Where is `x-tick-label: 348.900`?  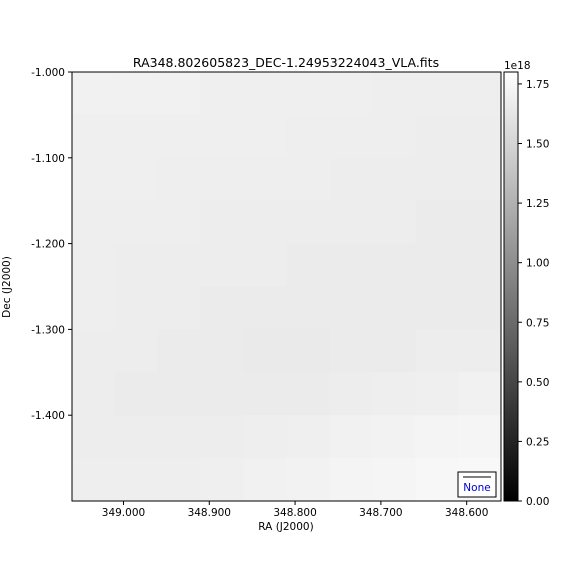 x-tick-label: 348.900 is located at coordinates (209, 513).